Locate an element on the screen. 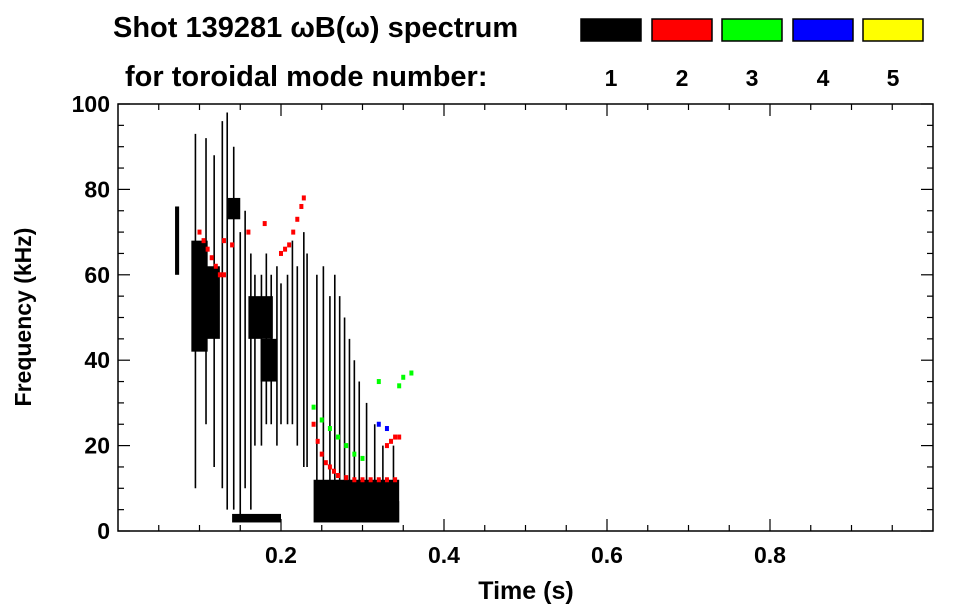 Image resolution: width=963 pixels, height=615 pixels. legend-label-mode-3: 3 is located at coordinates (752, 78).